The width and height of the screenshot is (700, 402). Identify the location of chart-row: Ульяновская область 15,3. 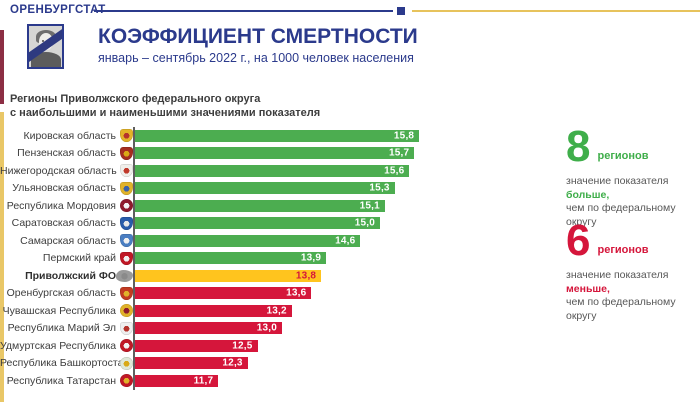
(282, 189).